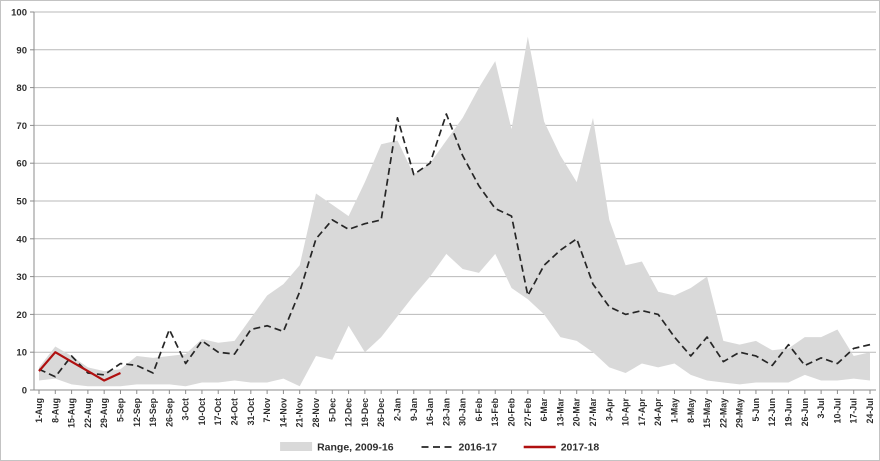 Image resolution: width=880 pixels, height=461 pixels. What do you see at coordinates (88, 413) in the screenshot?
I see `x-tick-label: 22-Aug` at bounding box center [88, 413].